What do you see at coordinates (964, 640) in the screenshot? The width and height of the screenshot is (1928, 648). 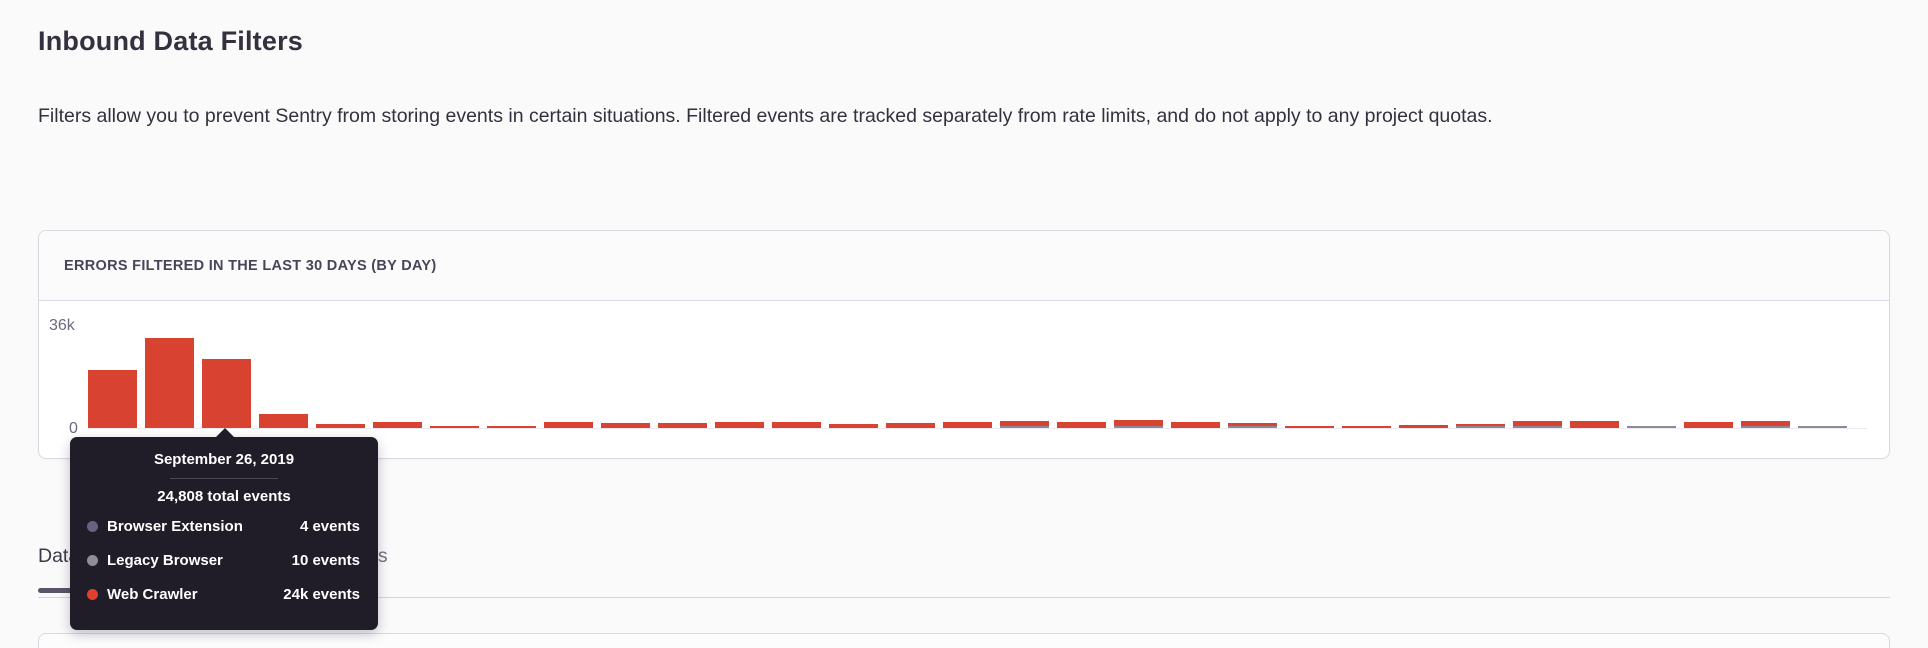 I see `next-panel-partial` at bounding box center [964, 640].